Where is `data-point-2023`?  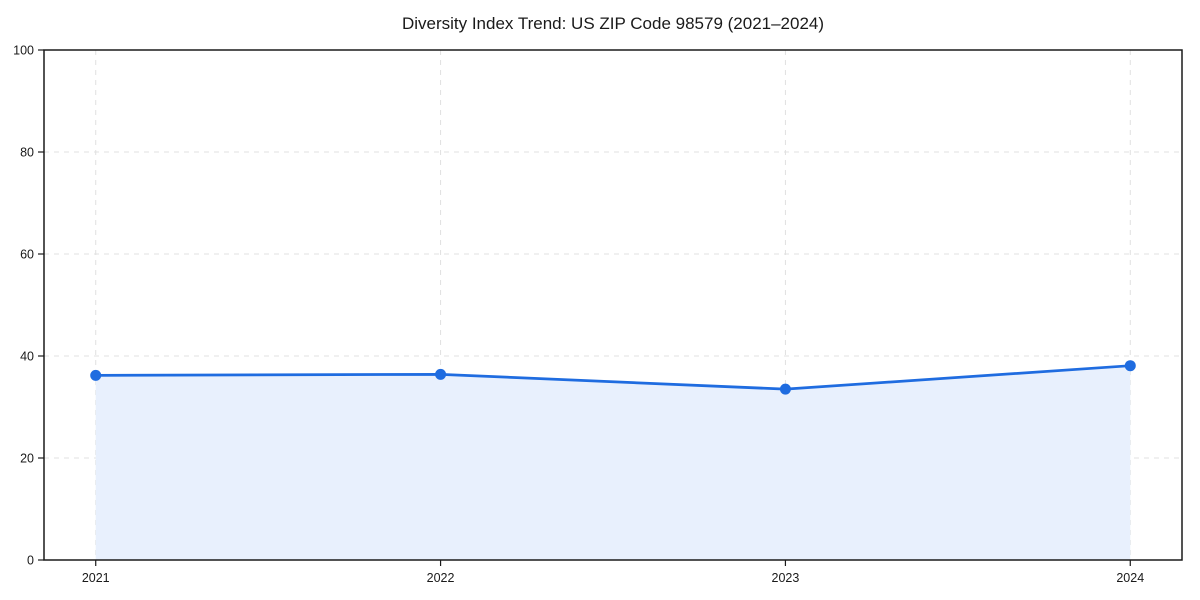 data-point-2023 is located at coordinates (785, 389).